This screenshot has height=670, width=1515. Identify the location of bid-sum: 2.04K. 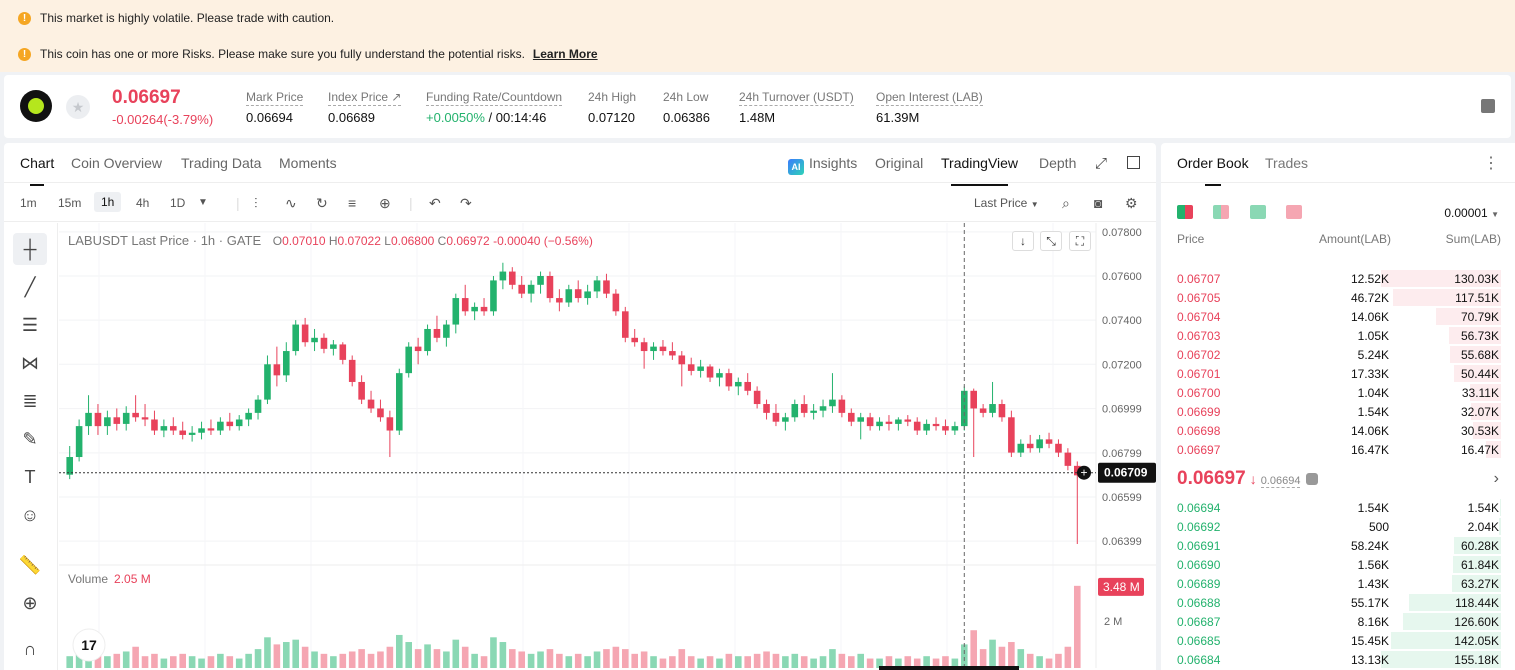
(1483, 527).